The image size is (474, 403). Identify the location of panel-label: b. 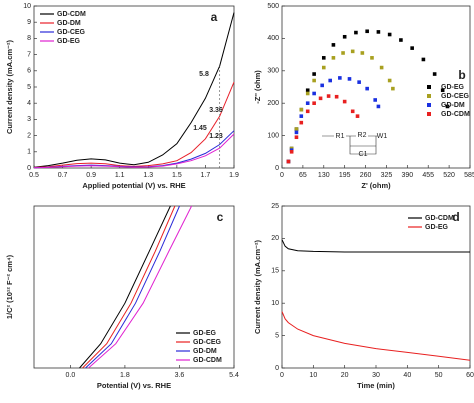
(461, 75).